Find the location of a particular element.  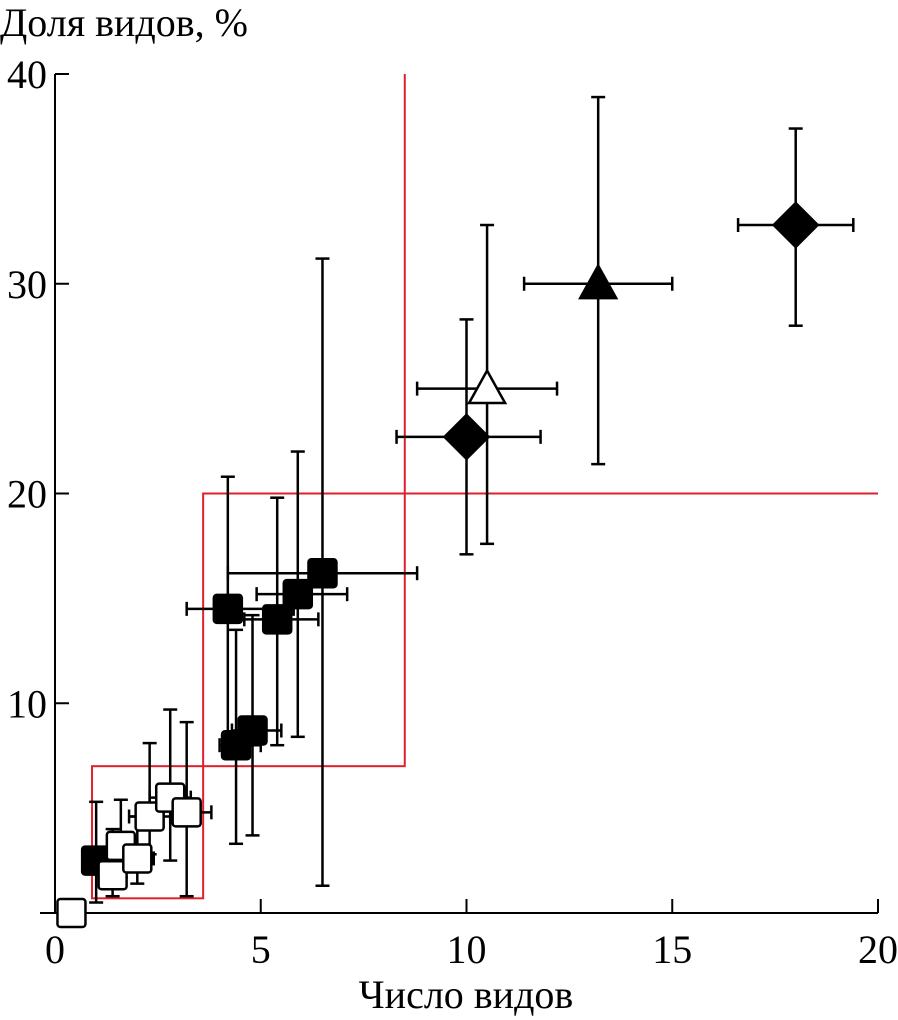

y-tick-label: 40 is located at coordinates (27, 74).